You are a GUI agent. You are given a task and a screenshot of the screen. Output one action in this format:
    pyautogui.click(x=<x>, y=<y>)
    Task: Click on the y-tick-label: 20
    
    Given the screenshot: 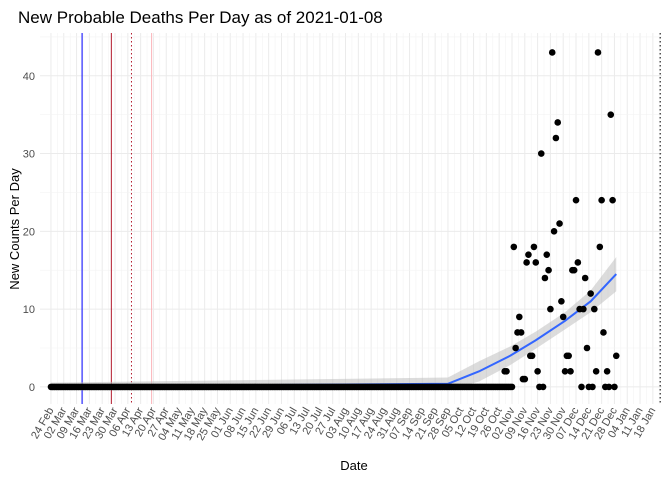 What is the action you would take?
    pyautogui.click(x=29, y=232)
    